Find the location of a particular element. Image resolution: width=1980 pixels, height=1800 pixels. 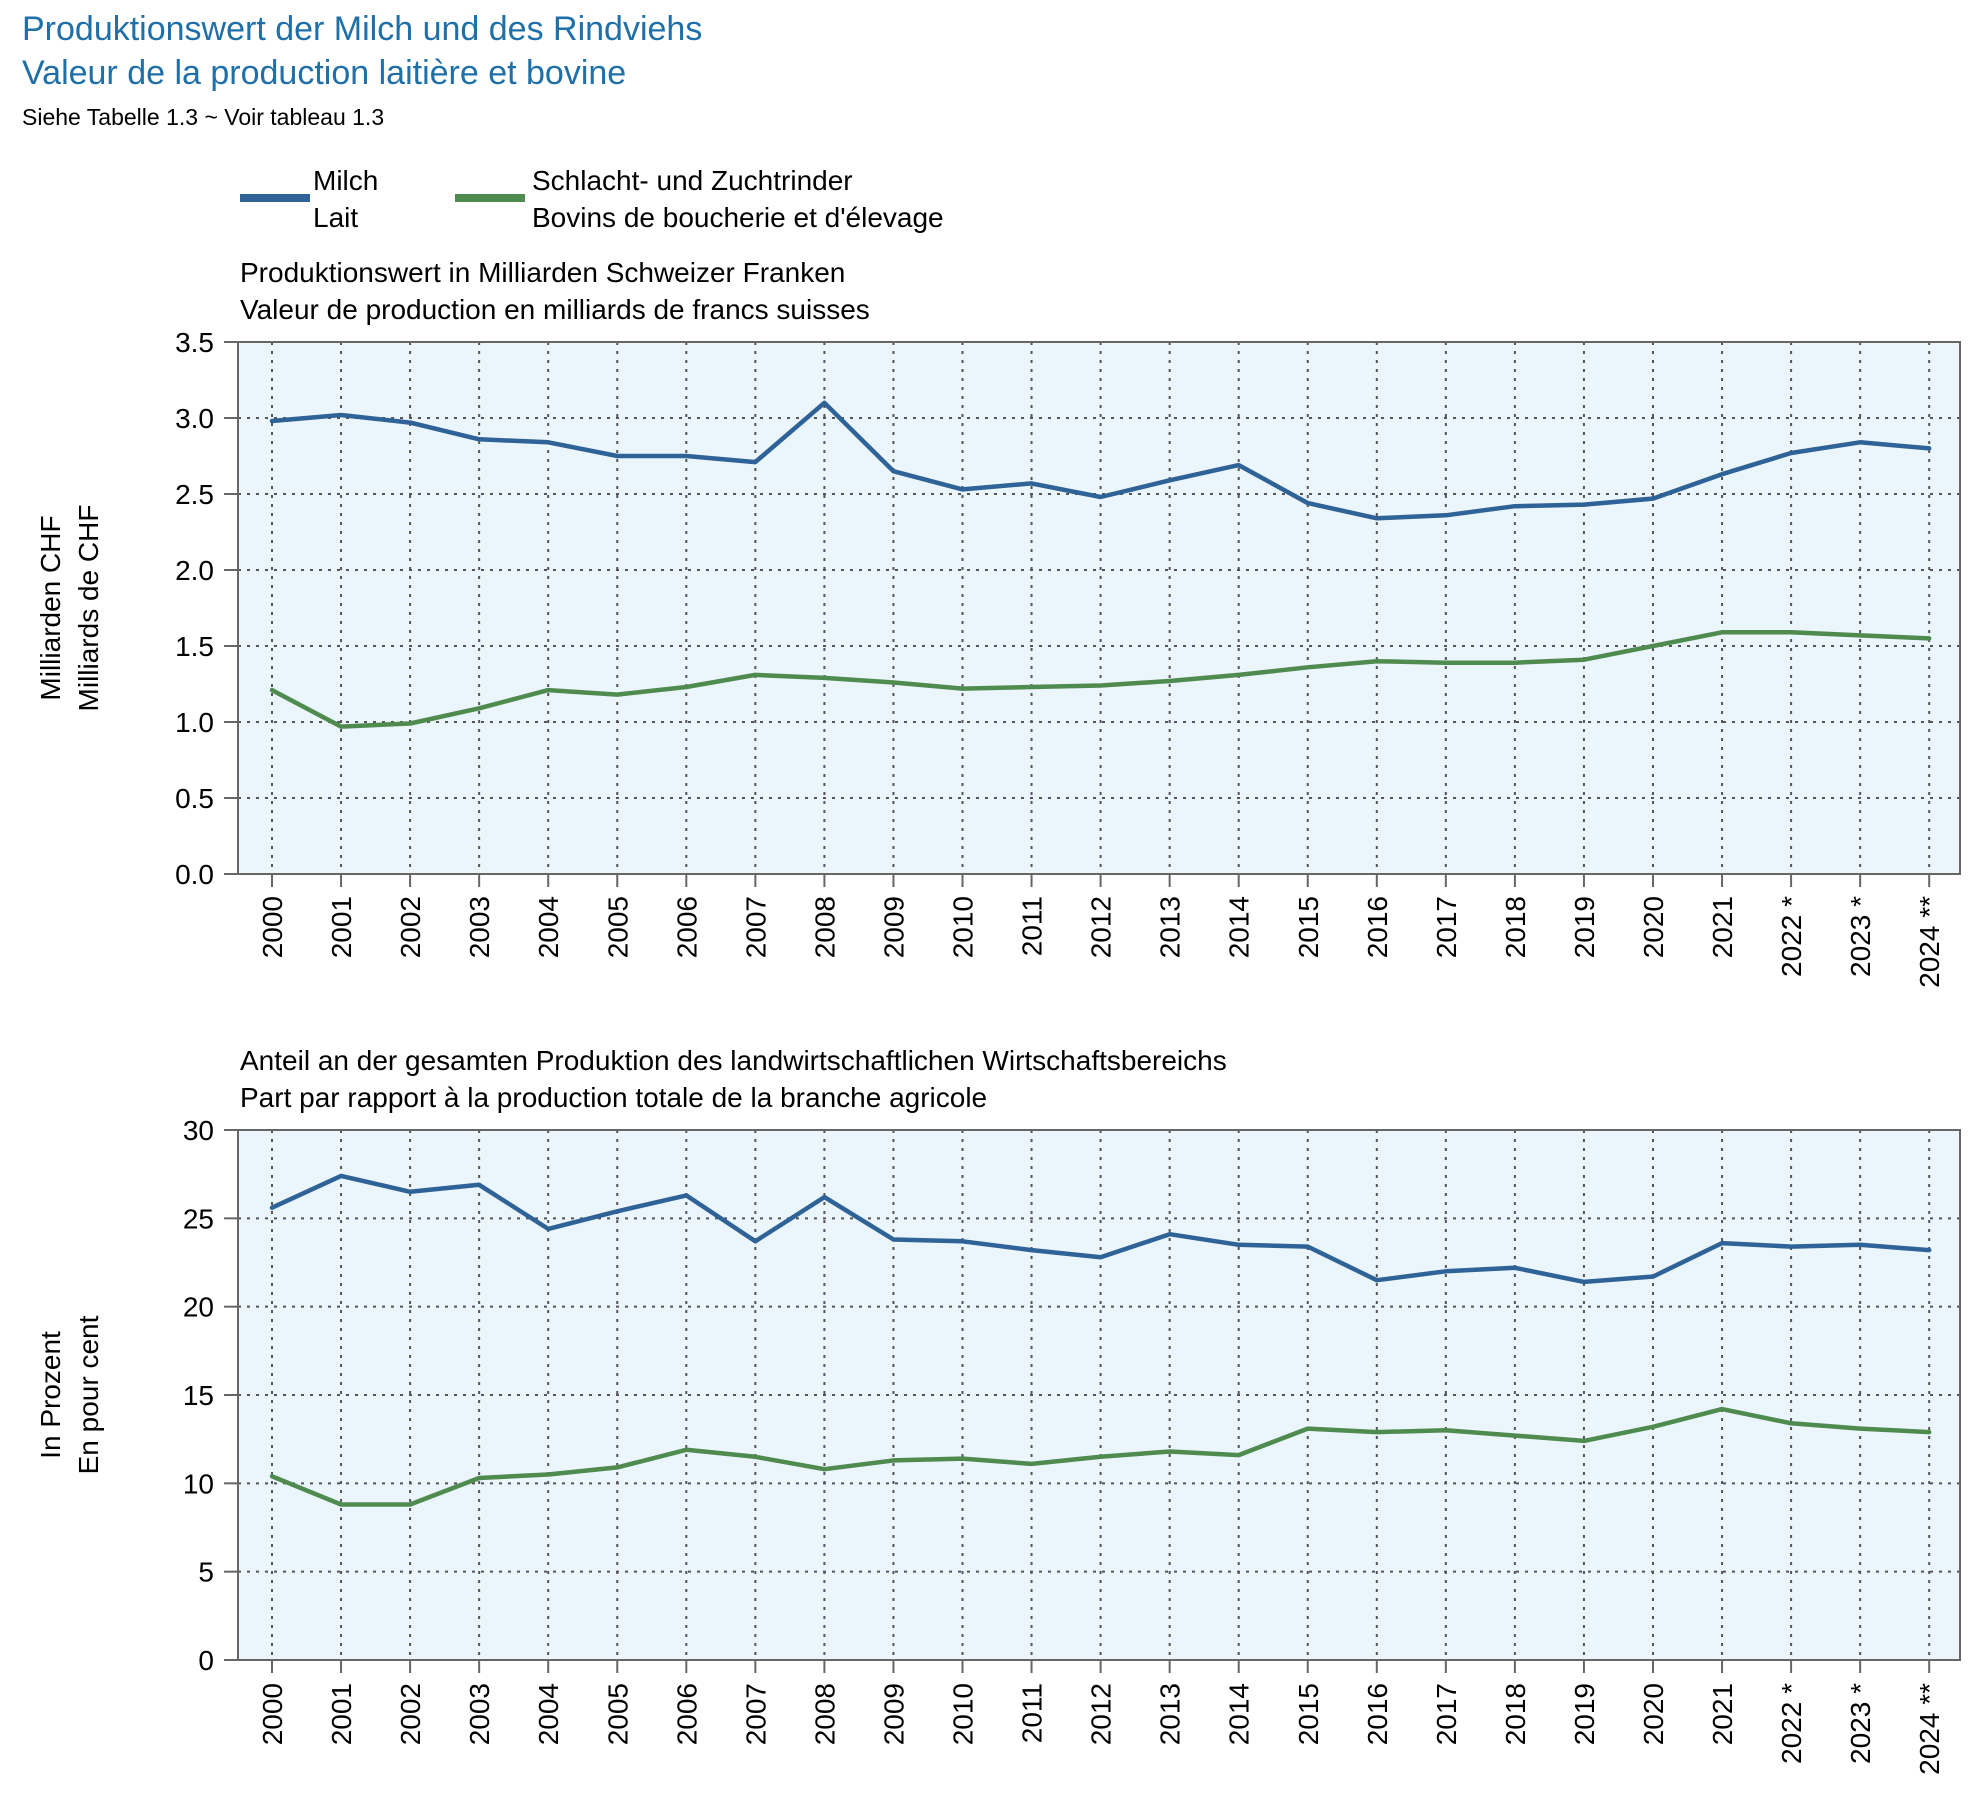

chart2-xtick-label: 2001 is located at coordinates (341, 1714).